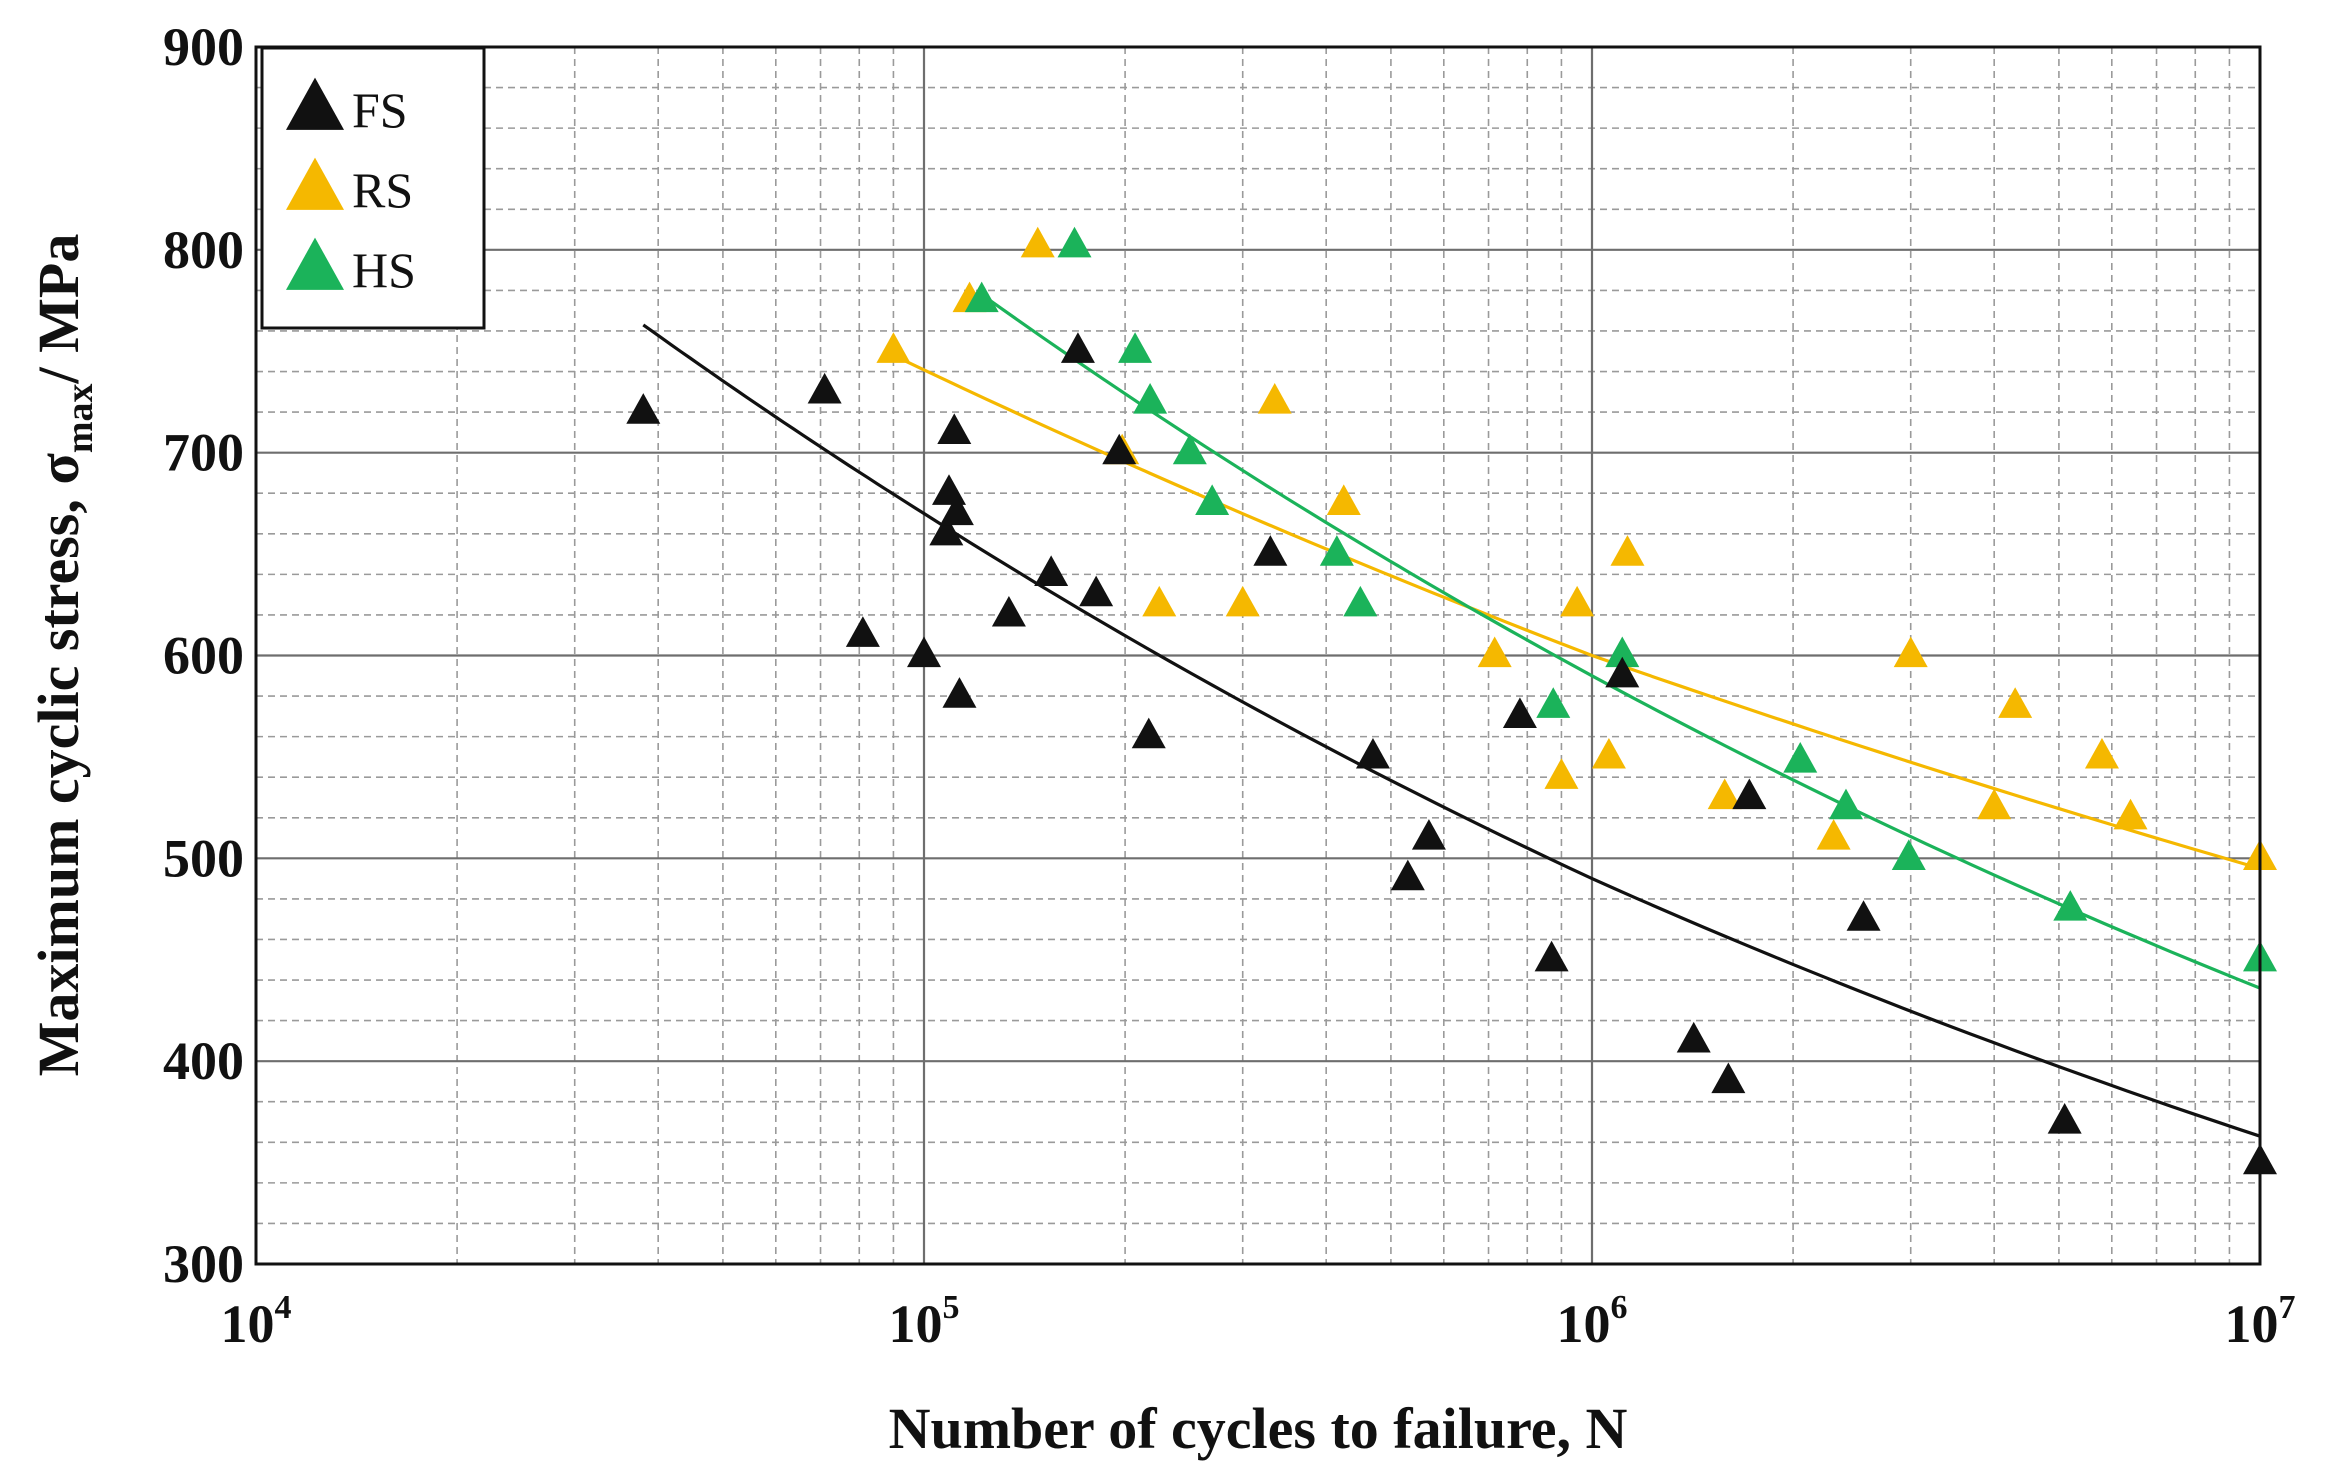  What do you see at coordinates (203, 250) in the screenshot?
I see `y-tick-label: 800` at bounding box center [203, 250].